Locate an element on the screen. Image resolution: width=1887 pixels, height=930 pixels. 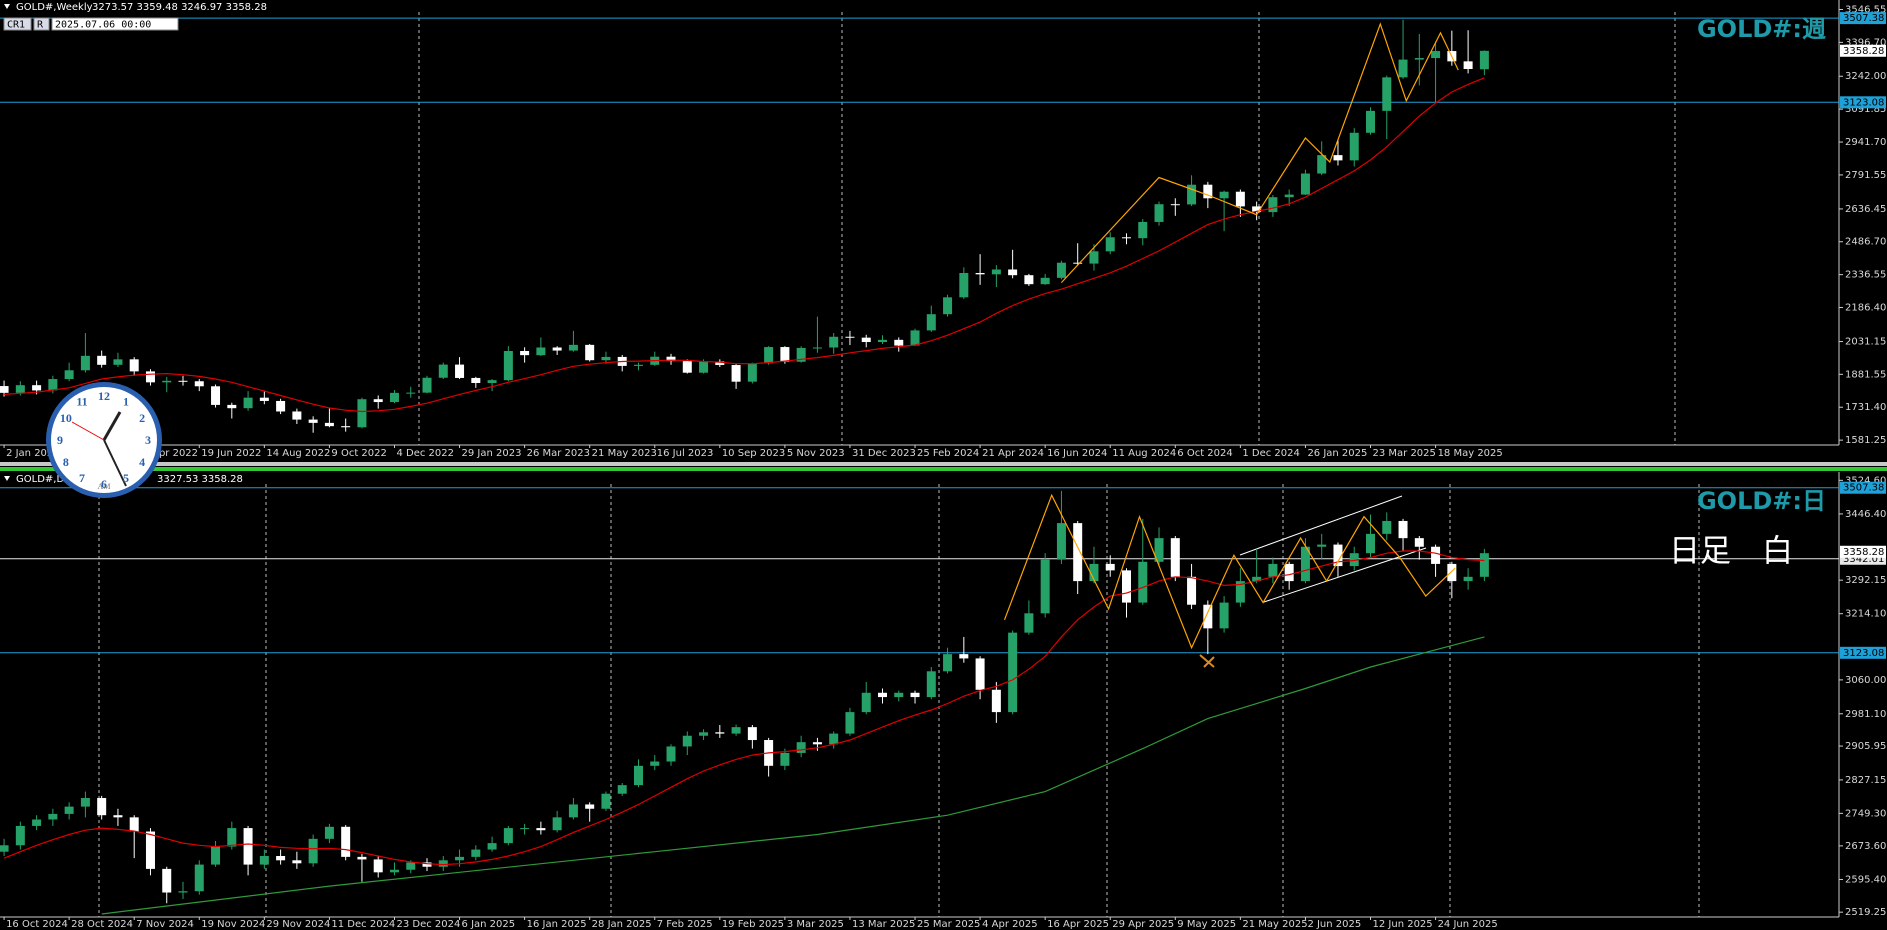
y-tick-label: 2791.55 is located at coordinates (1865, 175).